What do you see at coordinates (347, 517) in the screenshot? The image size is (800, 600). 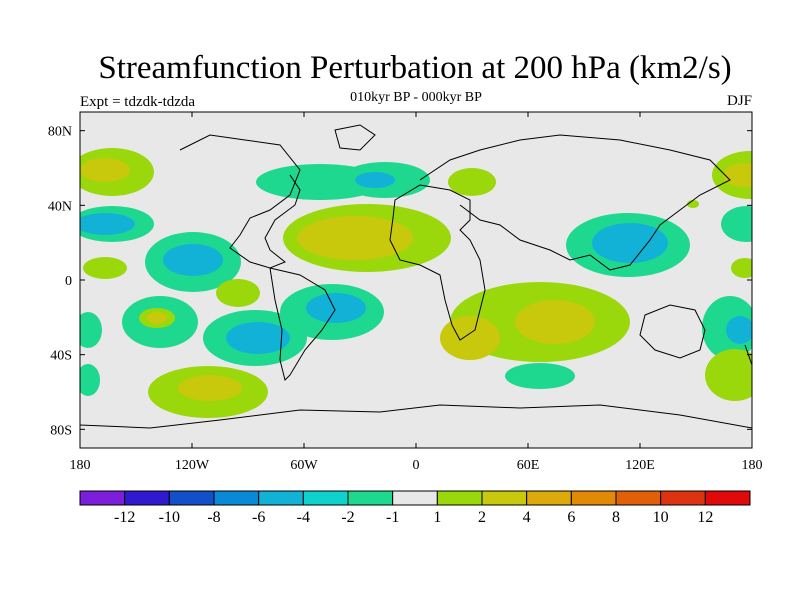 I see `colorbar-label: -2` at bounding box center [347, 517].